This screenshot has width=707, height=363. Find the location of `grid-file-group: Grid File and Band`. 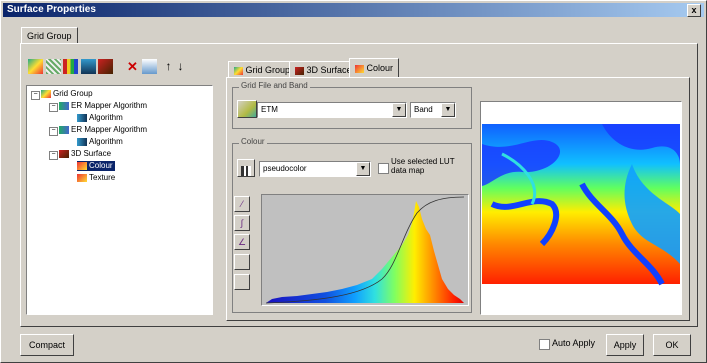

grid-file-group: Grid File and Band is located at coordinates (352, 105).